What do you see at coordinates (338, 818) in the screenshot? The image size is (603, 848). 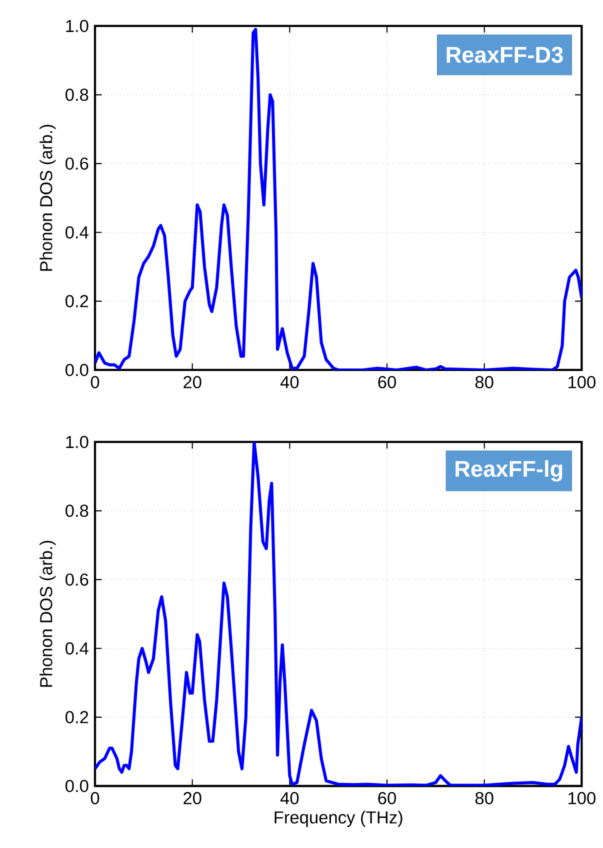 I see `x-axis-title: Frequency (THz)` at bounding box center [338, 818].